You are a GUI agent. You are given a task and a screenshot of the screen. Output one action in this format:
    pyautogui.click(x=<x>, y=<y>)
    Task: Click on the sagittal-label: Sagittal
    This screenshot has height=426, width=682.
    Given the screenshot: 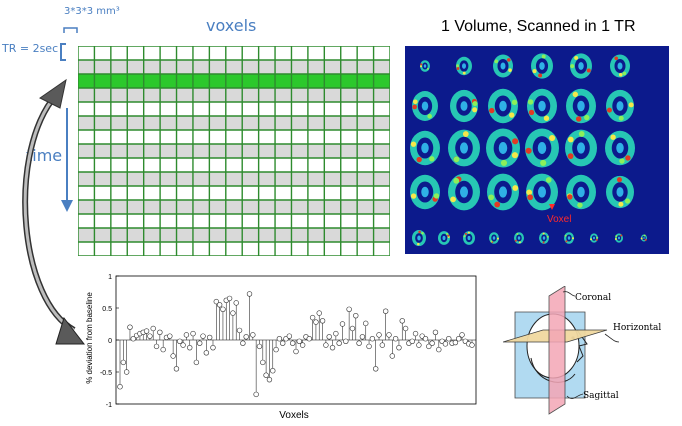 What is the action you would take?
    pyautogui.click(x=601, y=396)
    